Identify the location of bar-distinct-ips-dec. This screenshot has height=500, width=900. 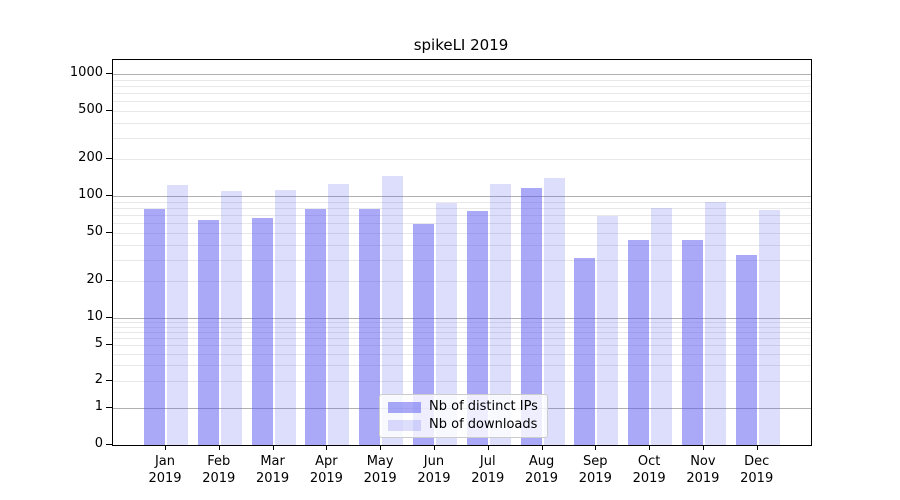
(746, 349).